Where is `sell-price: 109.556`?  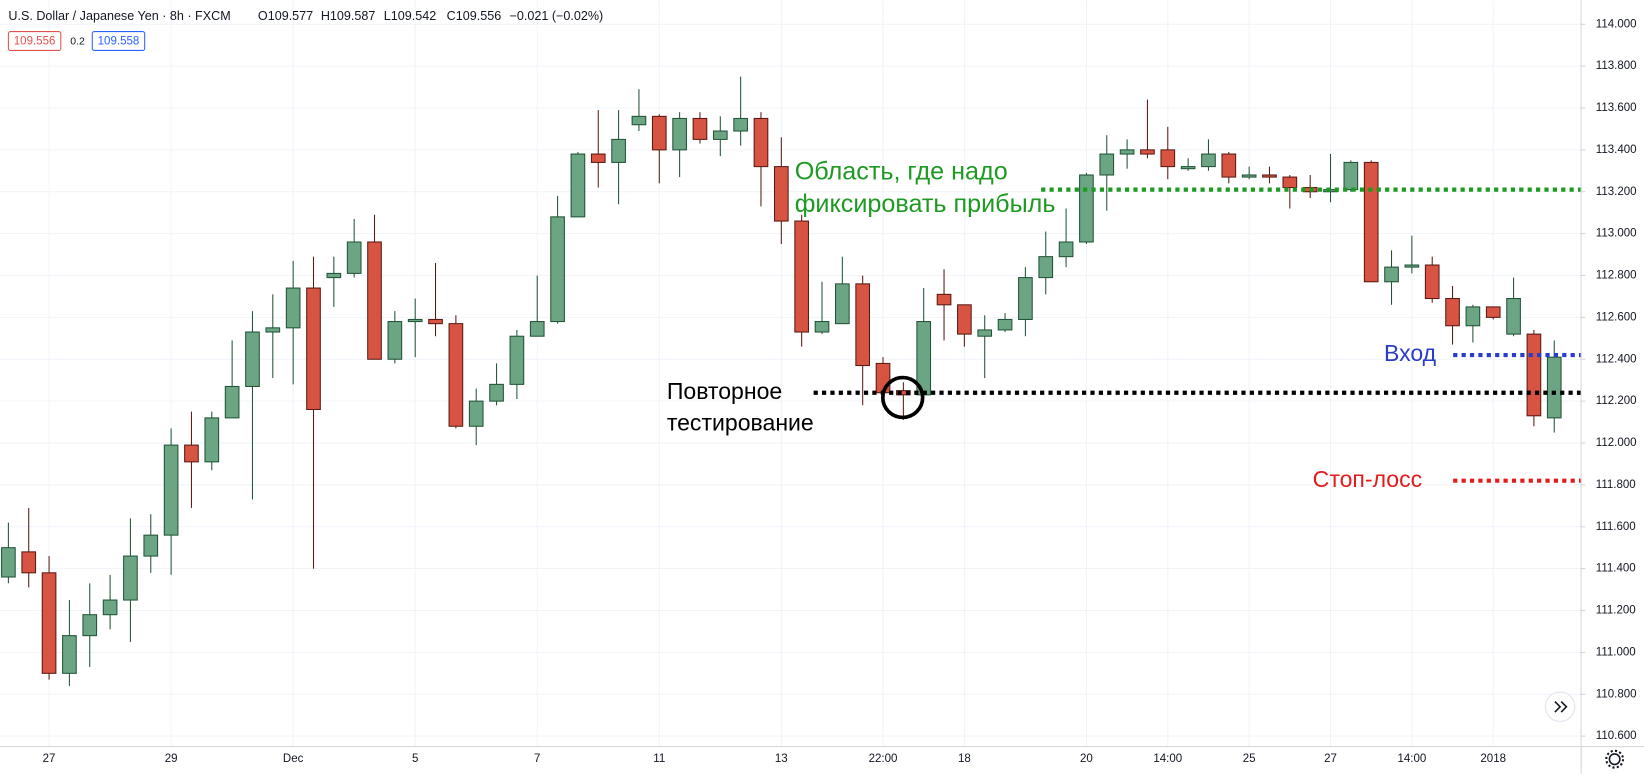
sell-price: 109.556 is located at coordinates (35, 42).